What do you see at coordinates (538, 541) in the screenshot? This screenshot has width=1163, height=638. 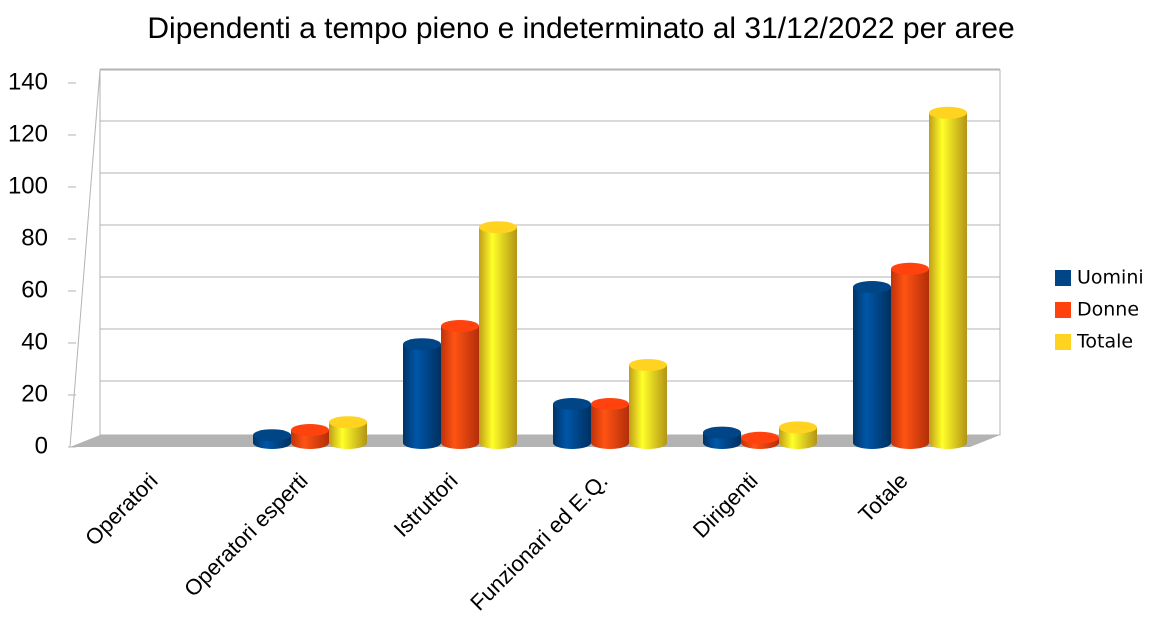 I see `x-tick-label: Funzionari ed E.Q.` at bounding box center [538, 541].